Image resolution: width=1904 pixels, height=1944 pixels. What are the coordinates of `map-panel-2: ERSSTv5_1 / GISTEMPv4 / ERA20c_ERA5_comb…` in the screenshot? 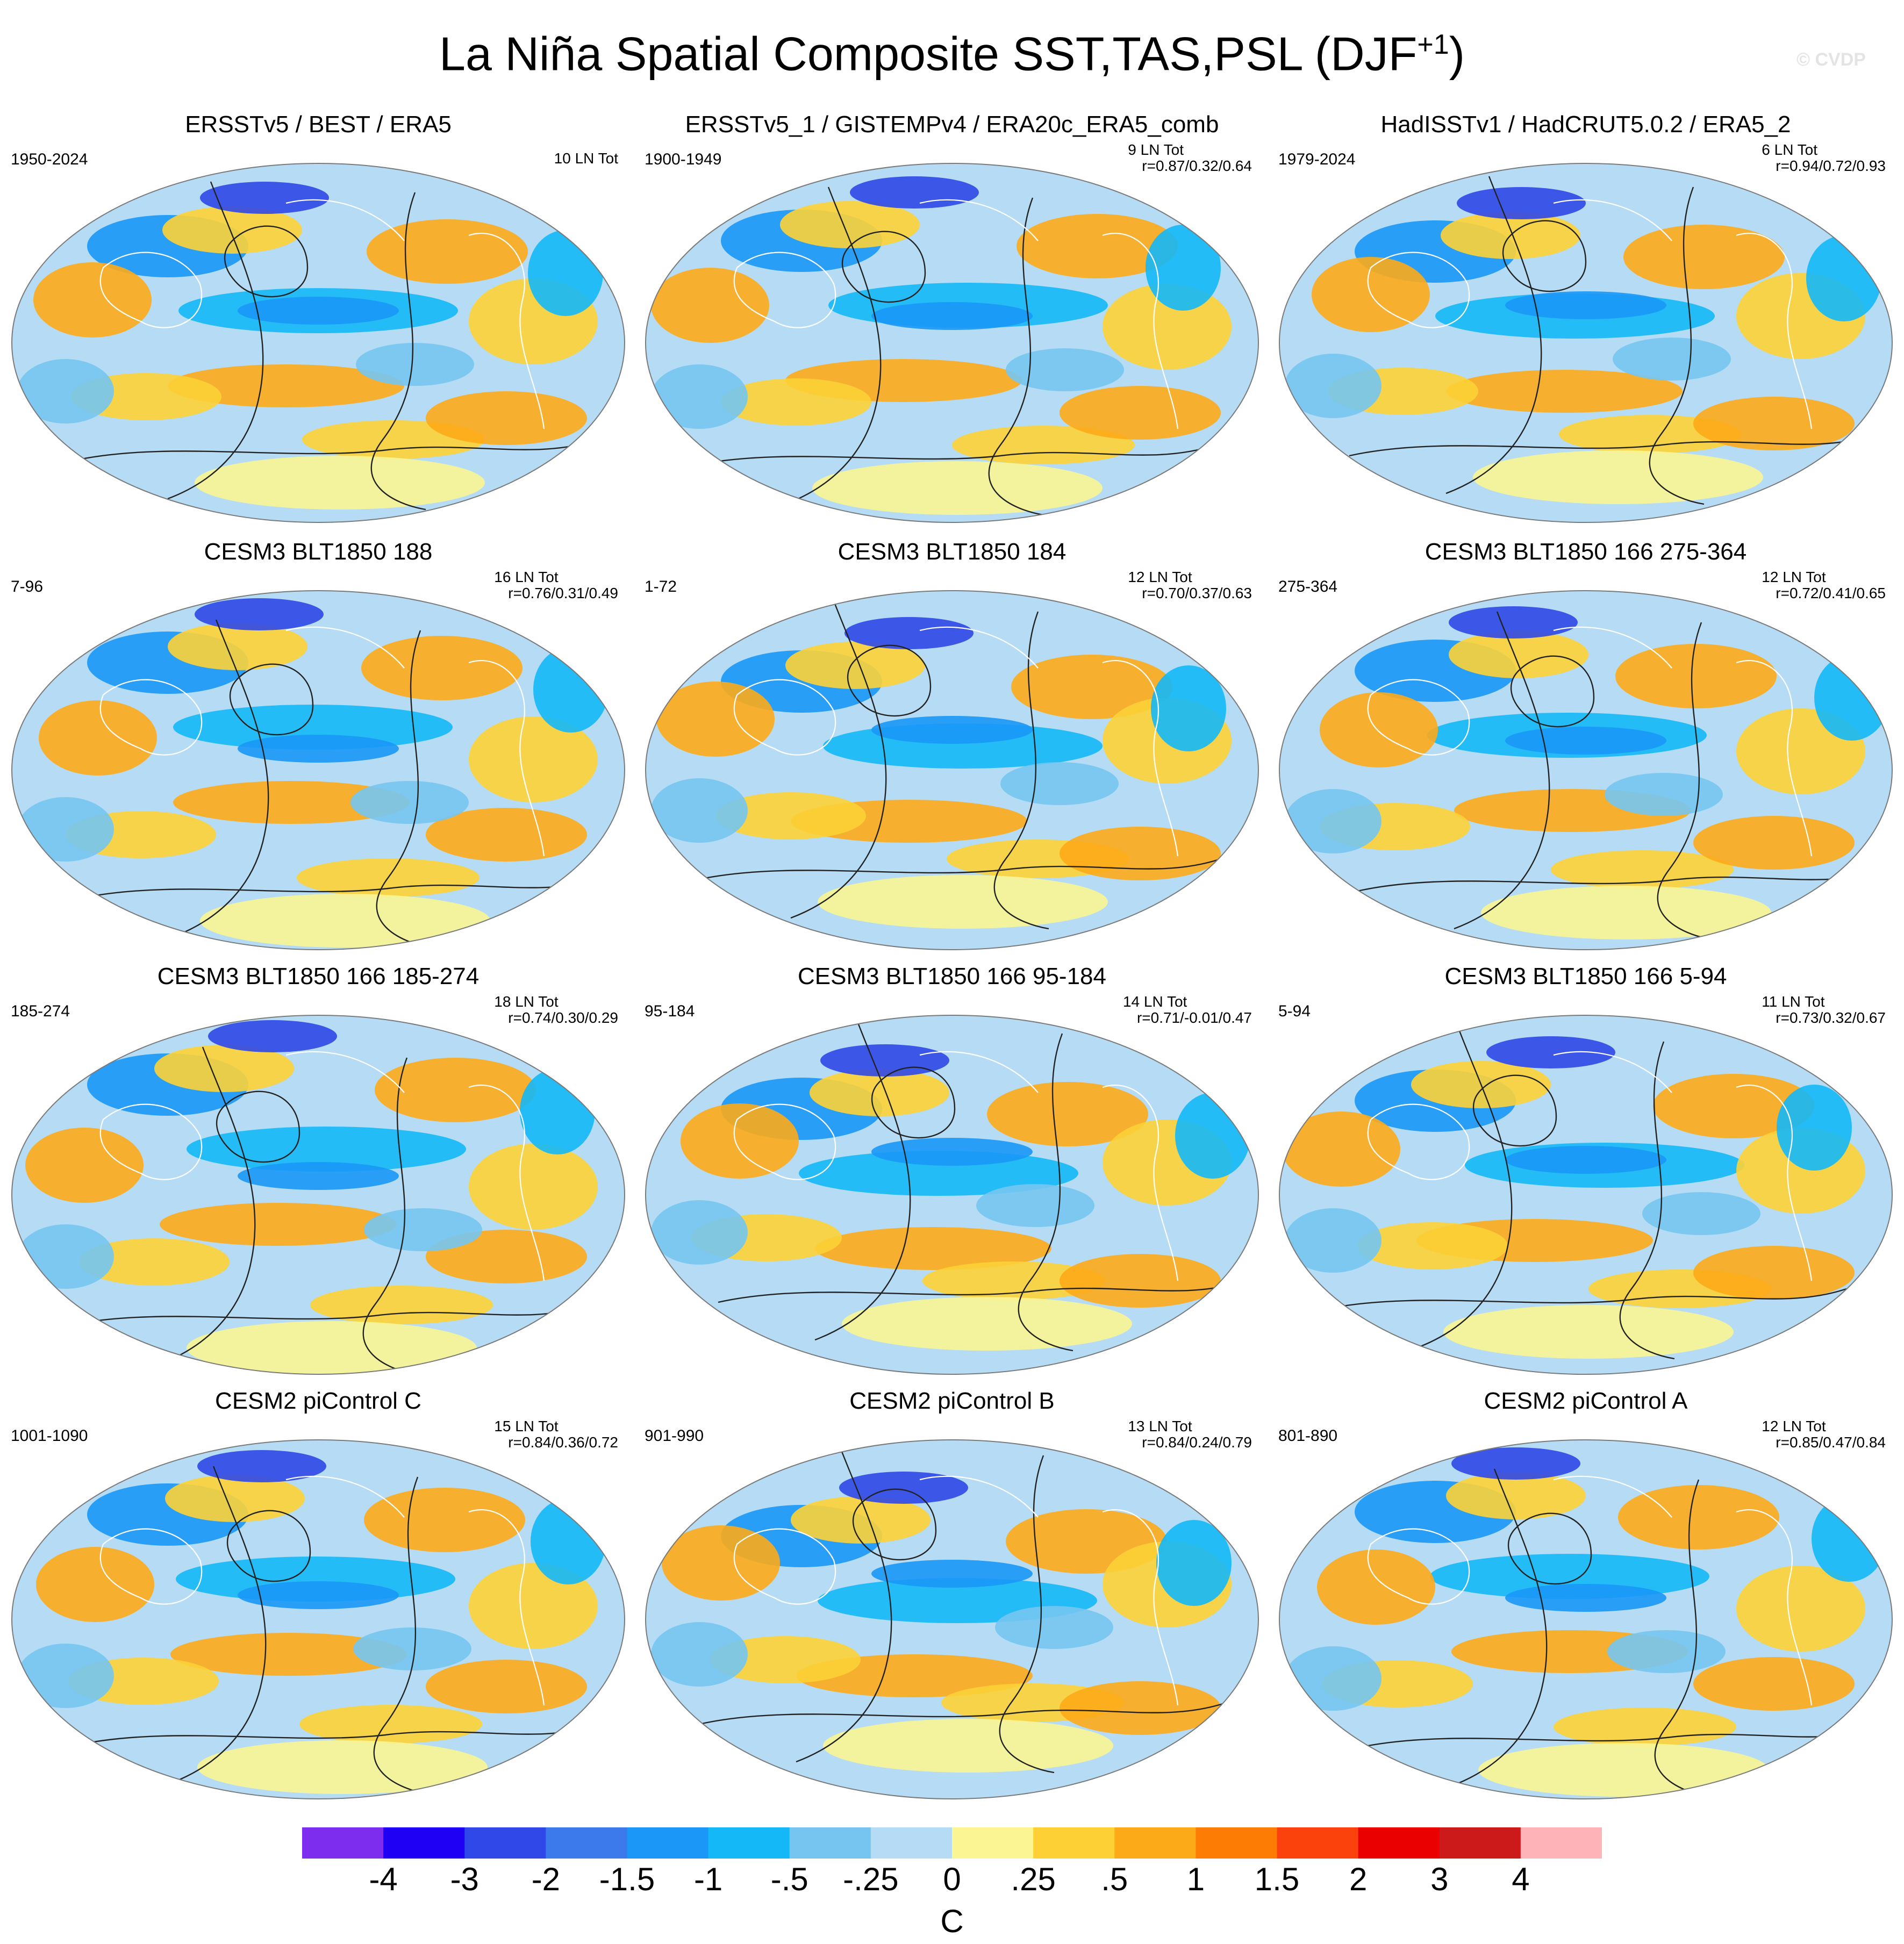 It's located at (952, 312).